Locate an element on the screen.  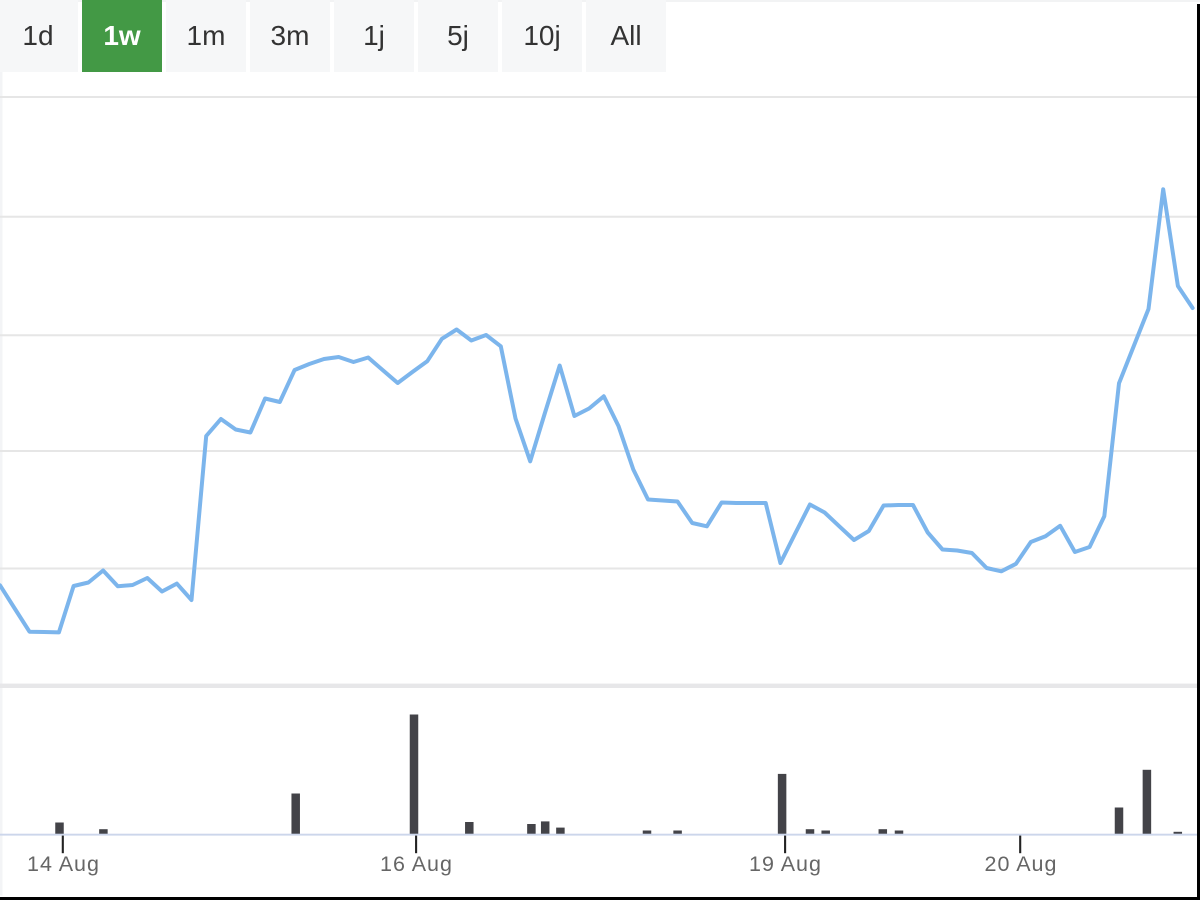
svg-text: 20 Aug is located at coordinates (1021, 864).